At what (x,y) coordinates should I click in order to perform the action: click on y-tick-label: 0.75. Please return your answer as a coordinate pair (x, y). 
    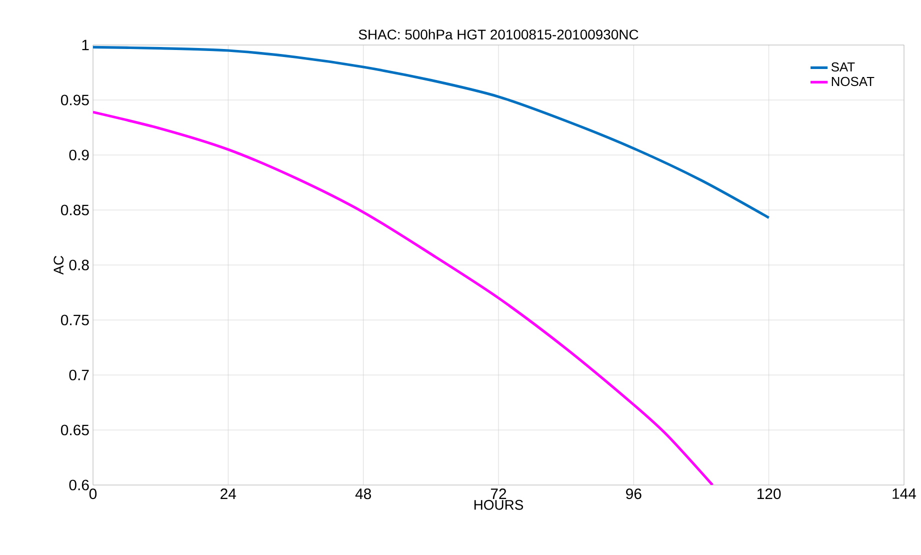
    Looking at the image, I should click on (74, 320).